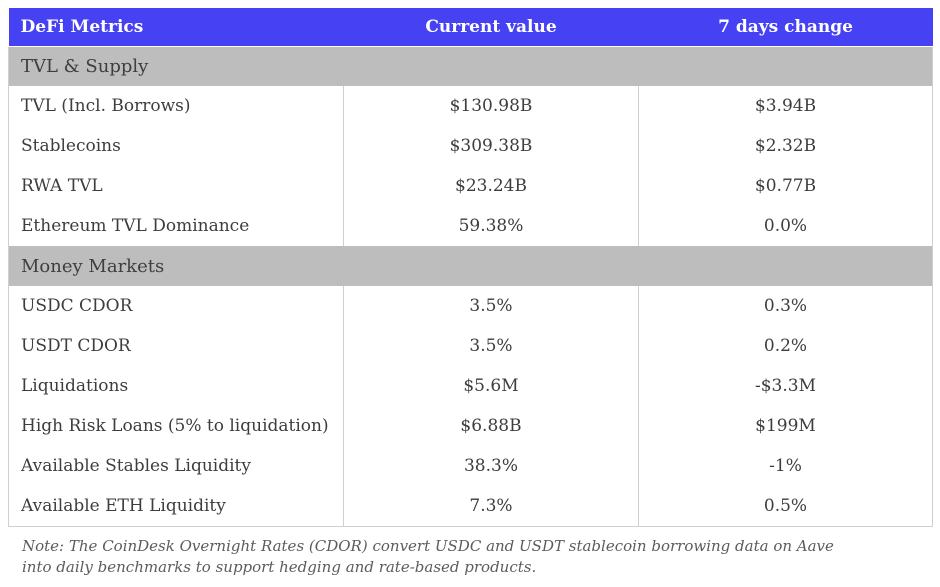  I want to click on column-header-7-days-change: 7 days change, so click(785, 27).